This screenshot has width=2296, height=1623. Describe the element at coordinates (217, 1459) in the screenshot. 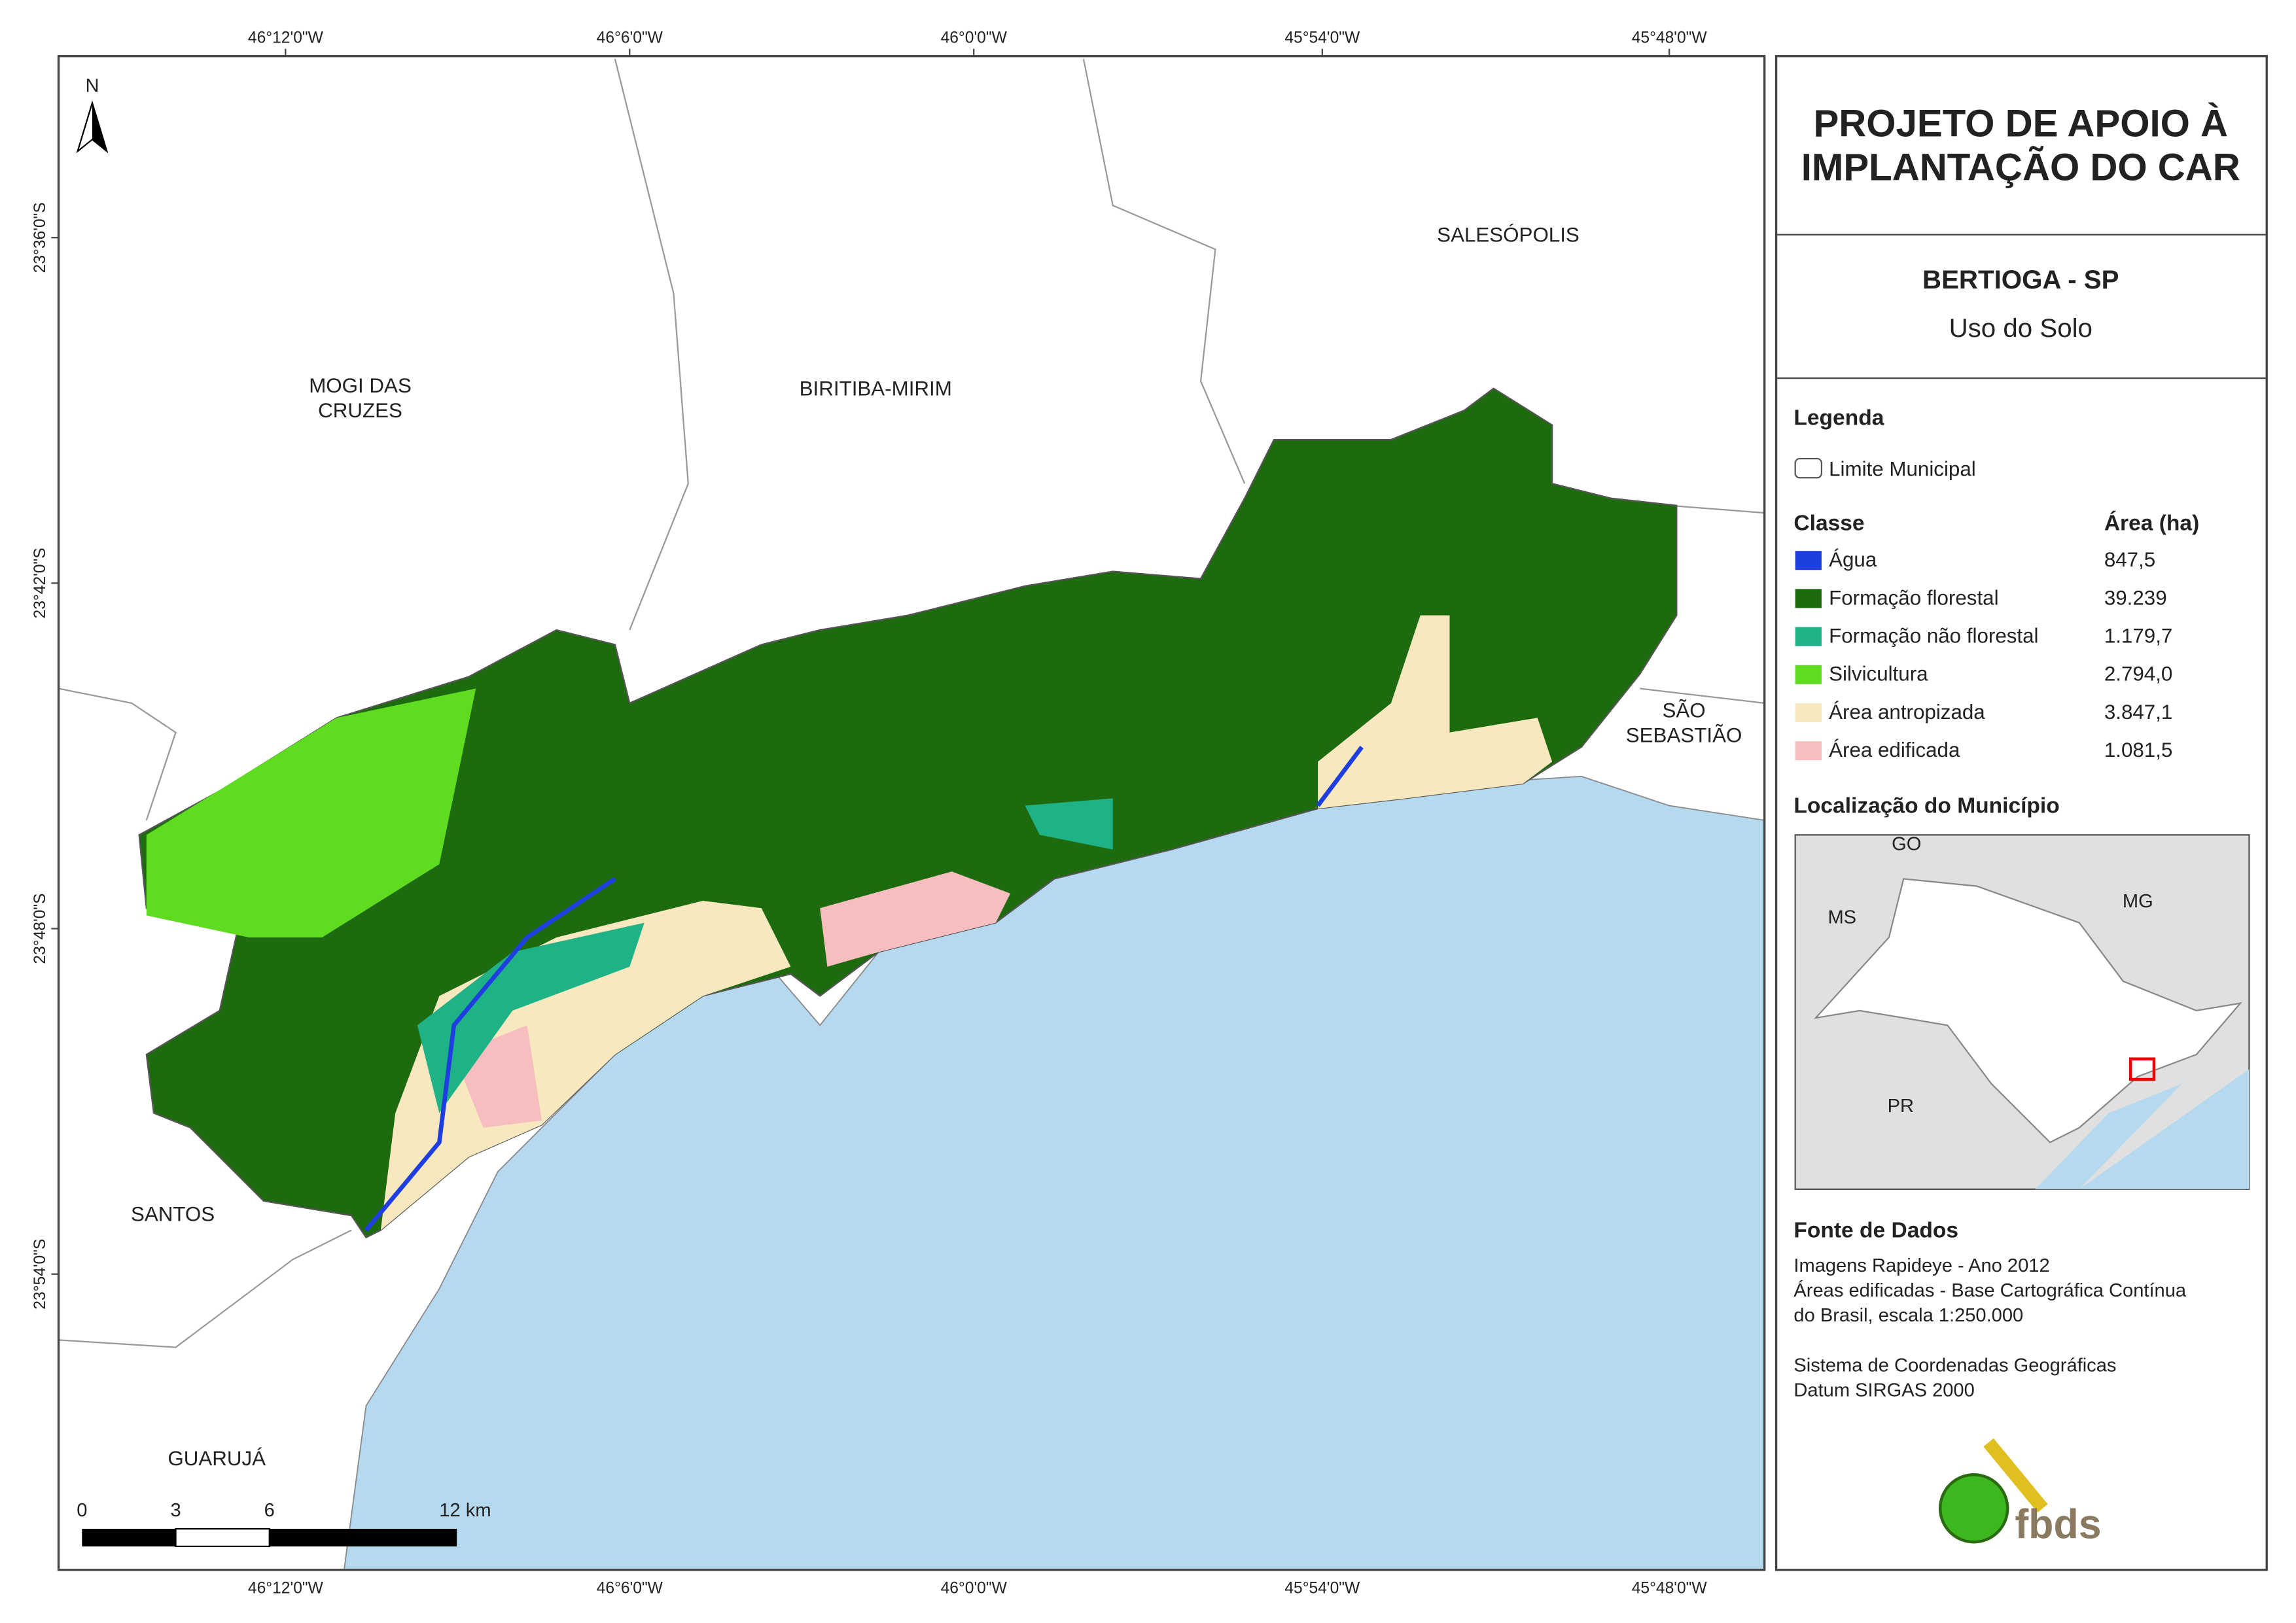

I see `place-label: GUARUJÁ` at that location.